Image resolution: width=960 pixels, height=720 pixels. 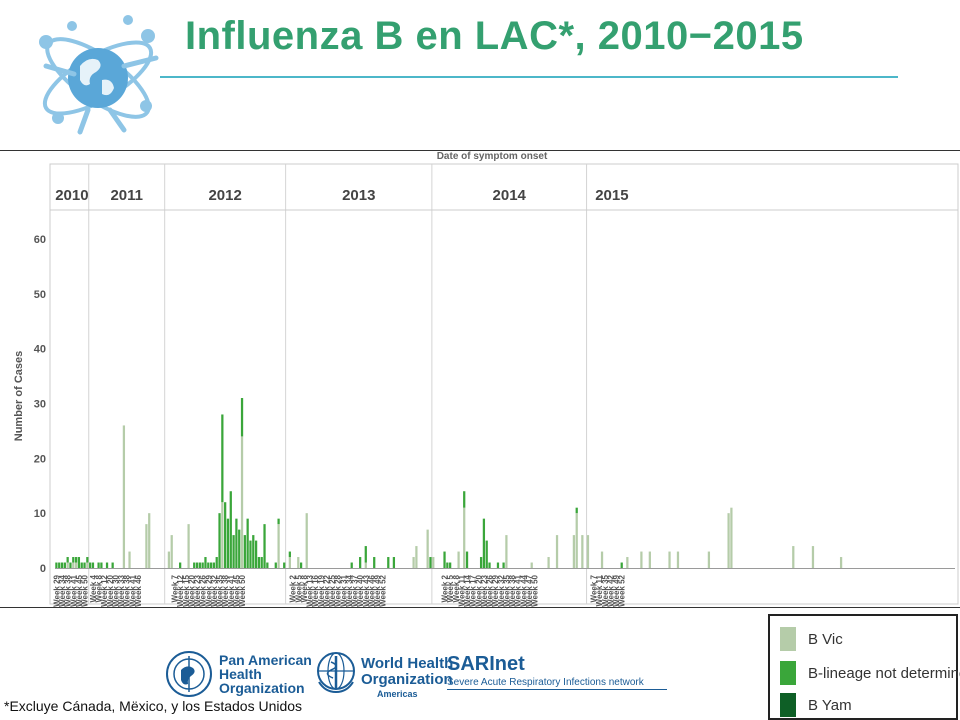 What do you see at coordinates (40, 459) in the screenshot?
I see `y-tick-label: 20` at bounding box center [40, 459].